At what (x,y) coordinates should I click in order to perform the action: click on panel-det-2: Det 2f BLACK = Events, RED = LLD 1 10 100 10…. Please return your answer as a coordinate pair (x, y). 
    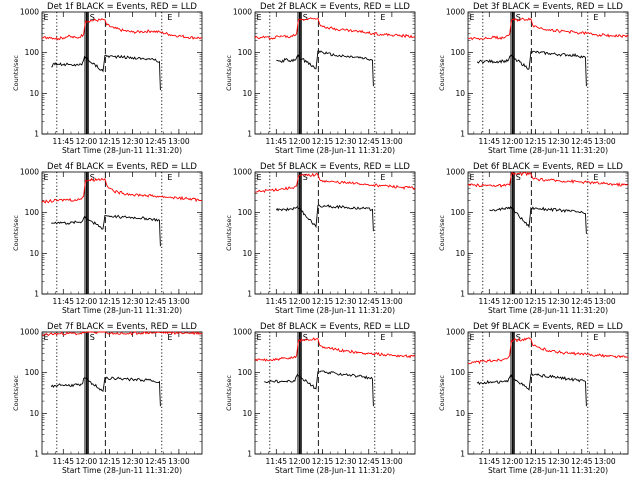
    Looking at the image, I should click on (320, 78).